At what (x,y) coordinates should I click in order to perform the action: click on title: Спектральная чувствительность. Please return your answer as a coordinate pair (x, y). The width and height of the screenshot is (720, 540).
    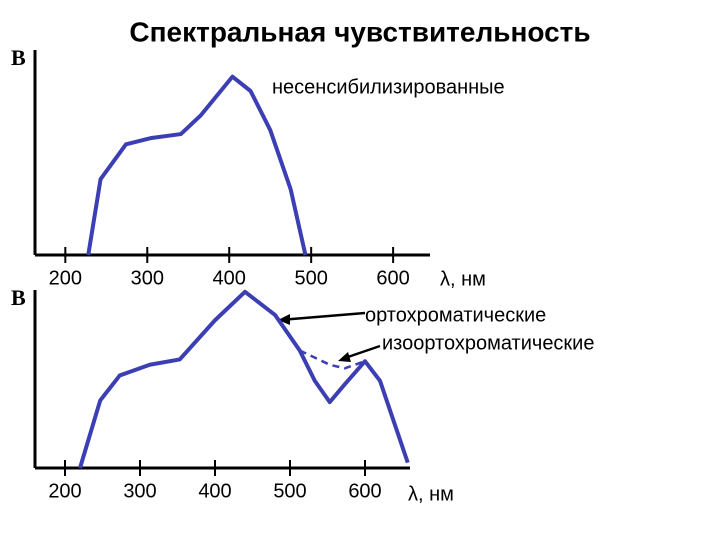
    Looking at the image, I should click on (359, 31).